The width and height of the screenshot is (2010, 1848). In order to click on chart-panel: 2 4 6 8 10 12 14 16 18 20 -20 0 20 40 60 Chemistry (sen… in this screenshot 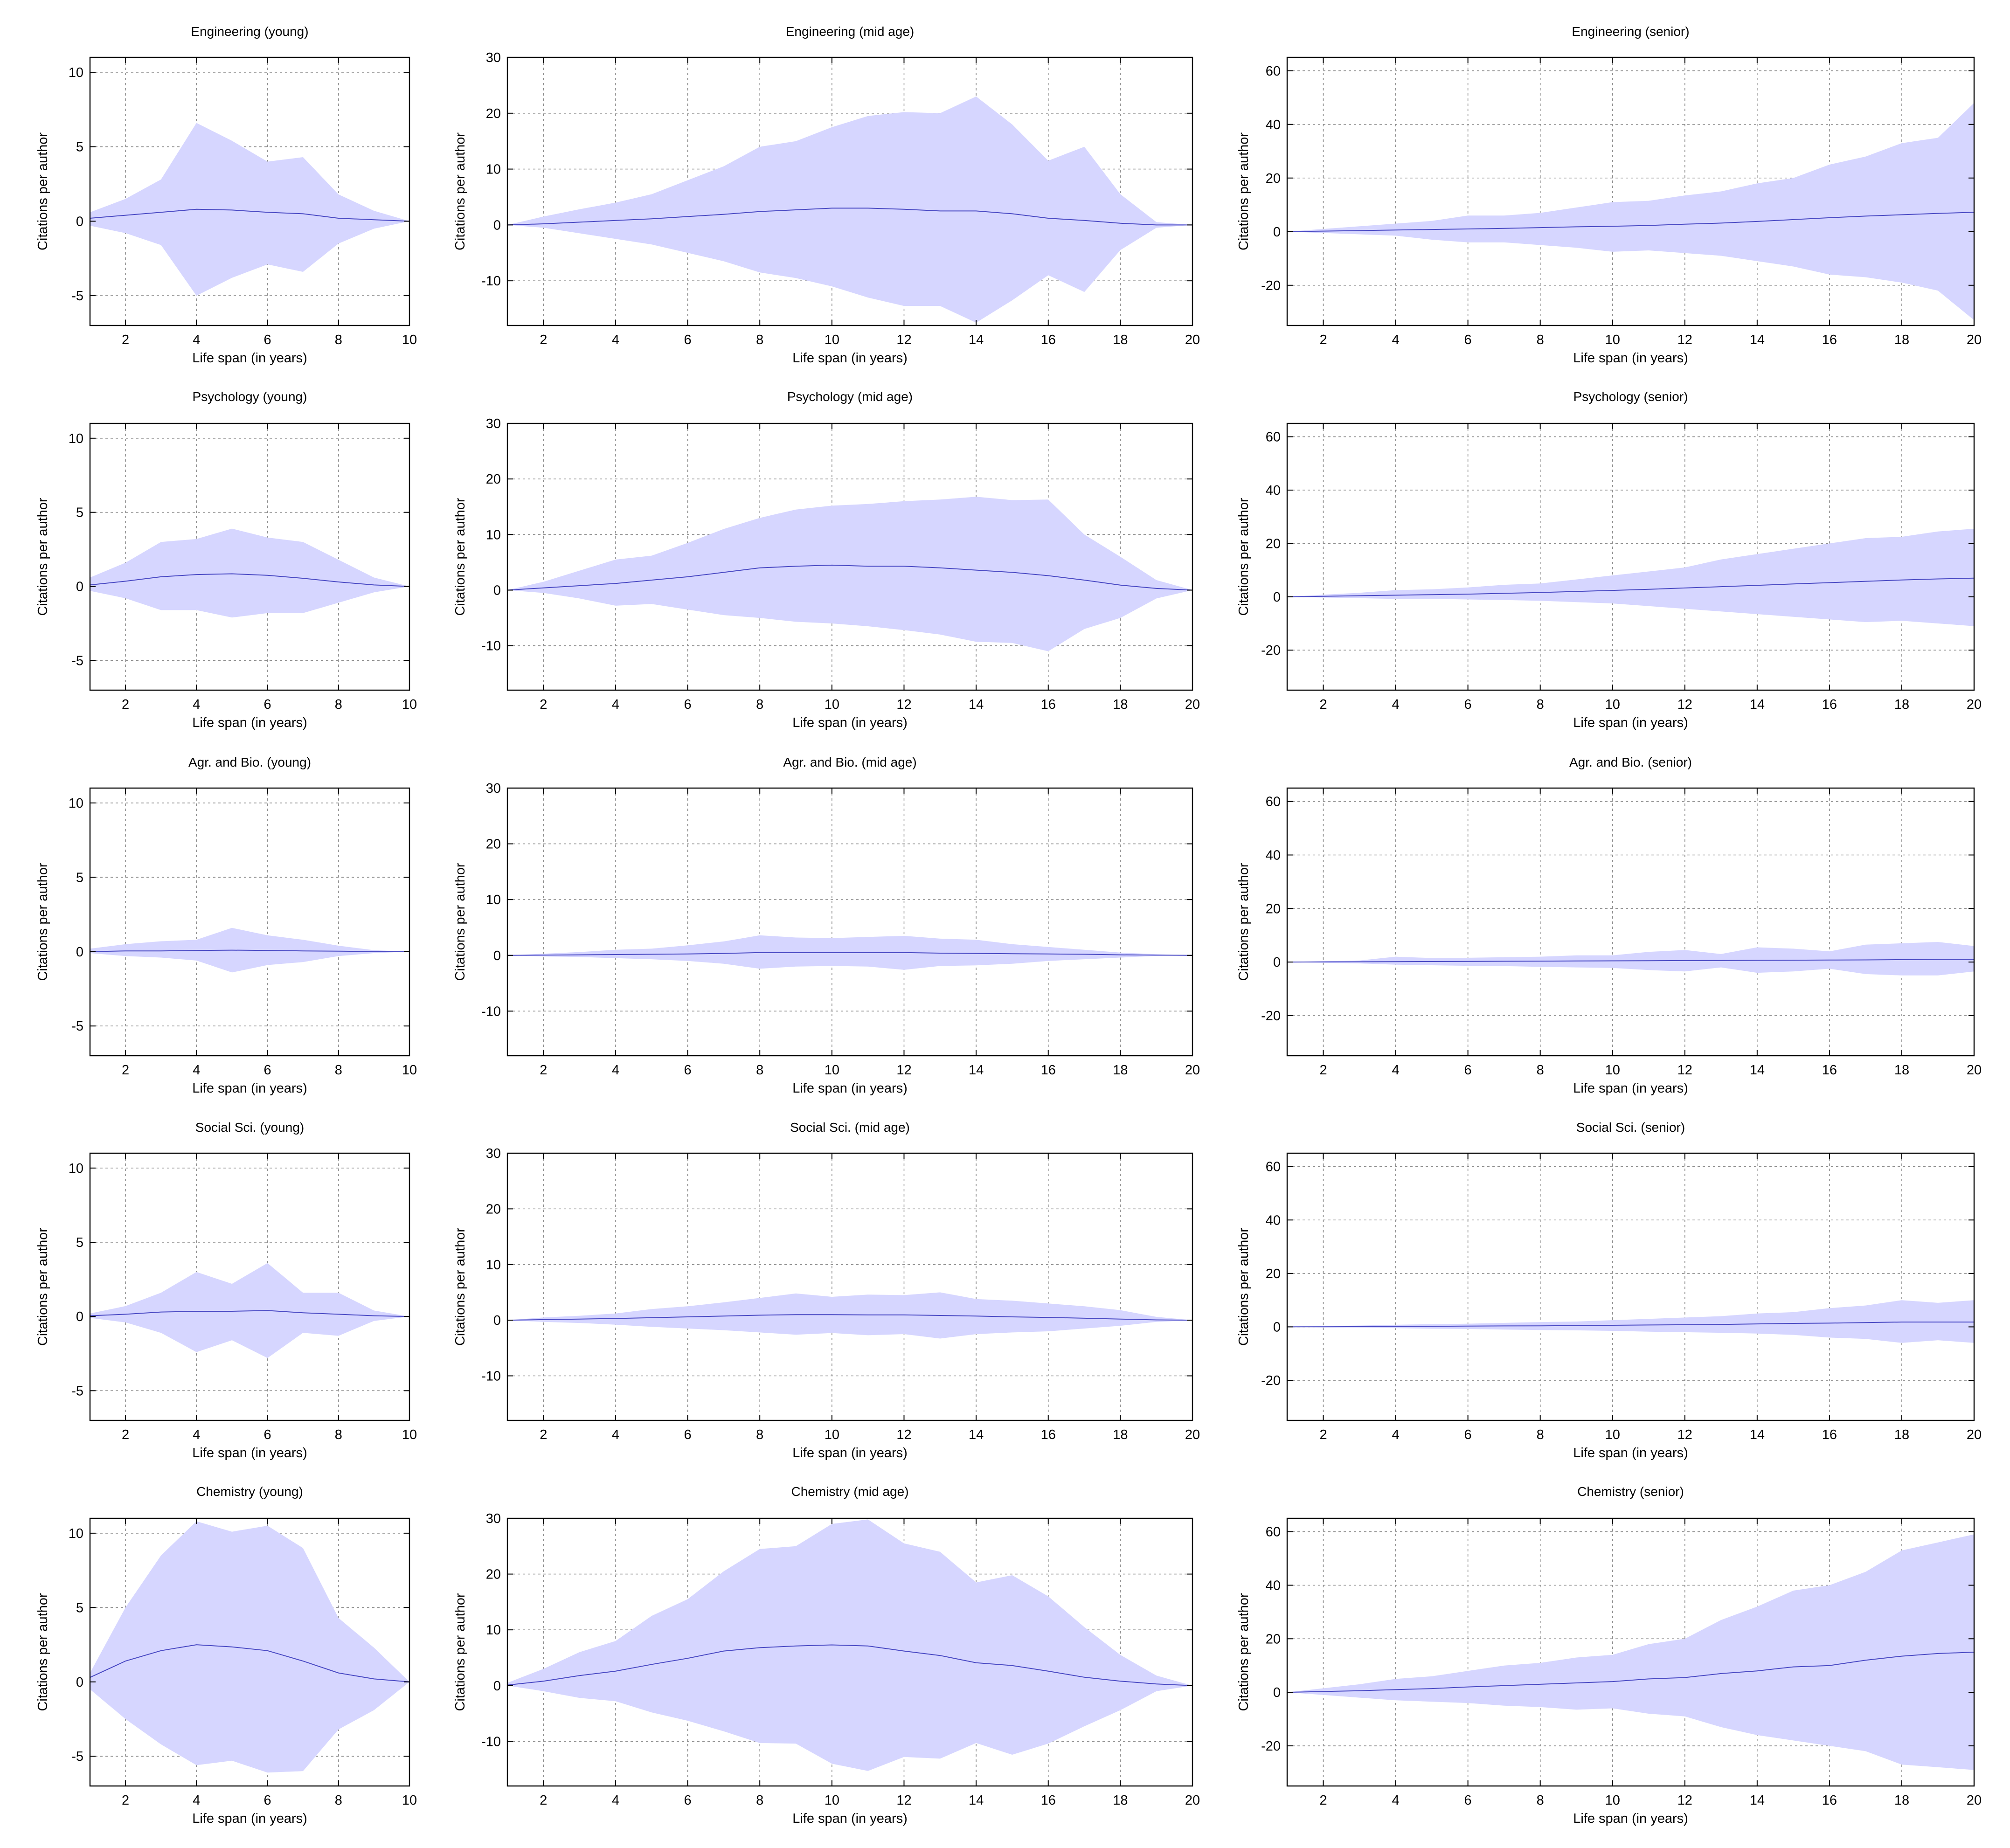, I will do `click(1609, 1655)`.